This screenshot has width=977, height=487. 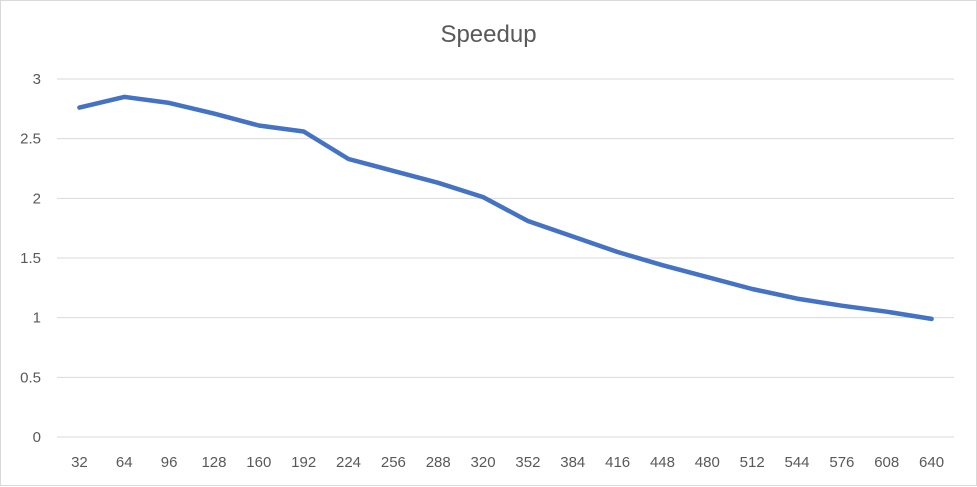 What do you see at coordinates (488, 34) in the screenshot?
I see `chart-title: Speedup` at bounding box center [488, 34].